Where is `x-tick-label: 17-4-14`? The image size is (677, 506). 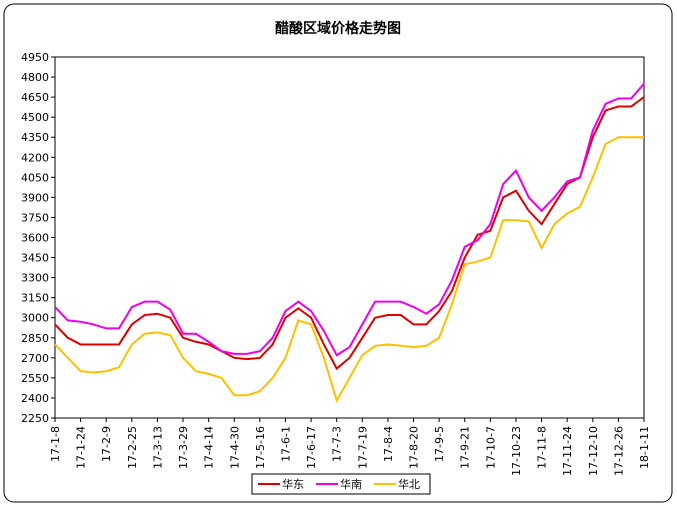 x-tick-label: 17-4-14 is located at coordinates (209, 447).